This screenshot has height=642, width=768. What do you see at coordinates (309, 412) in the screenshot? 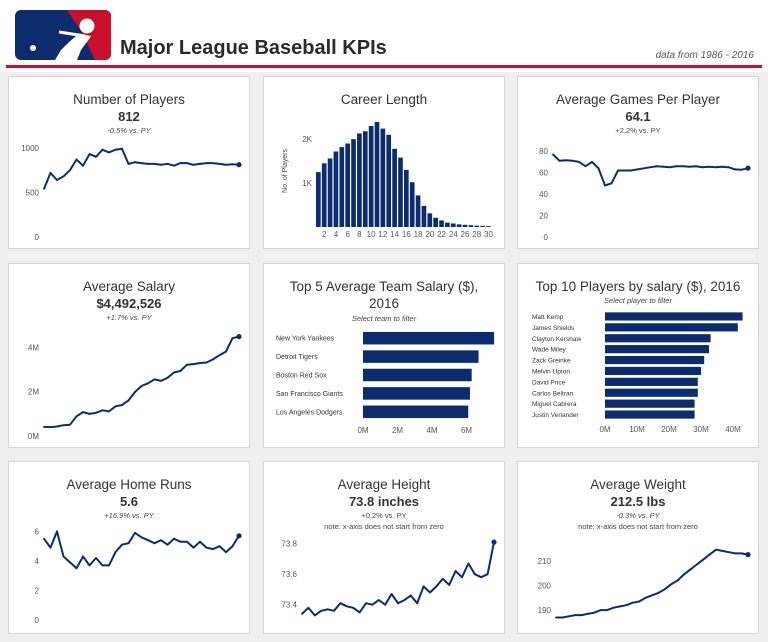
I see `category-label: Los Angeles Dodgers` at bounding box center [309, 412].